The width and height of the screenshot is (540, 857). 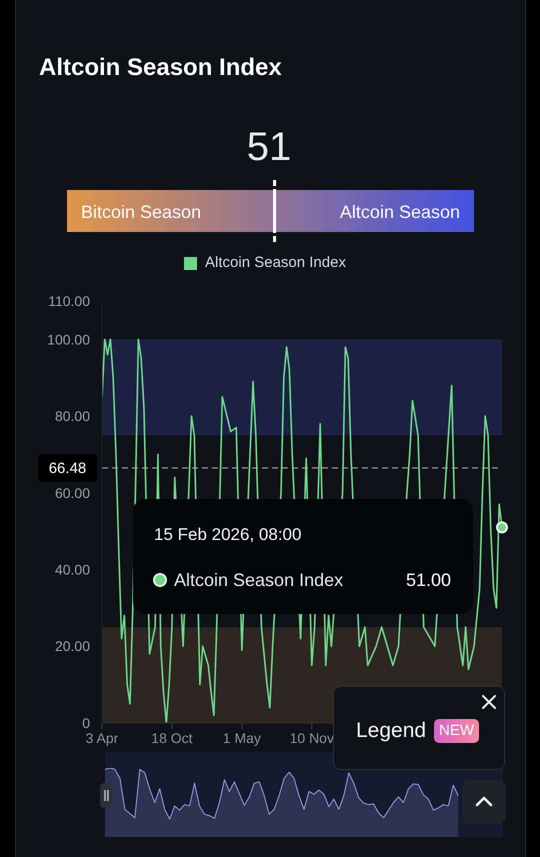 What do you see at coordinates (241, 738) in the screenshot?
I see `x-tick-label: 1 May` at bounding box center [241, 738].